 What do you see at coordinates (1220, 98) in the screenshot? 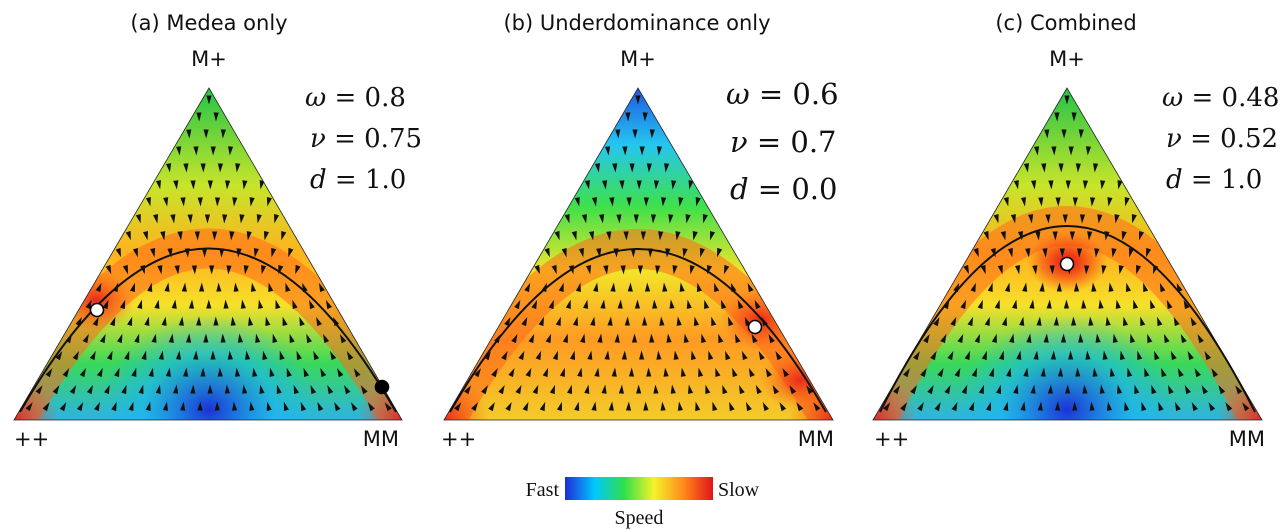
I see `panel-c-param-omega: ω = 0.48` at bounding box center [1220, 98].